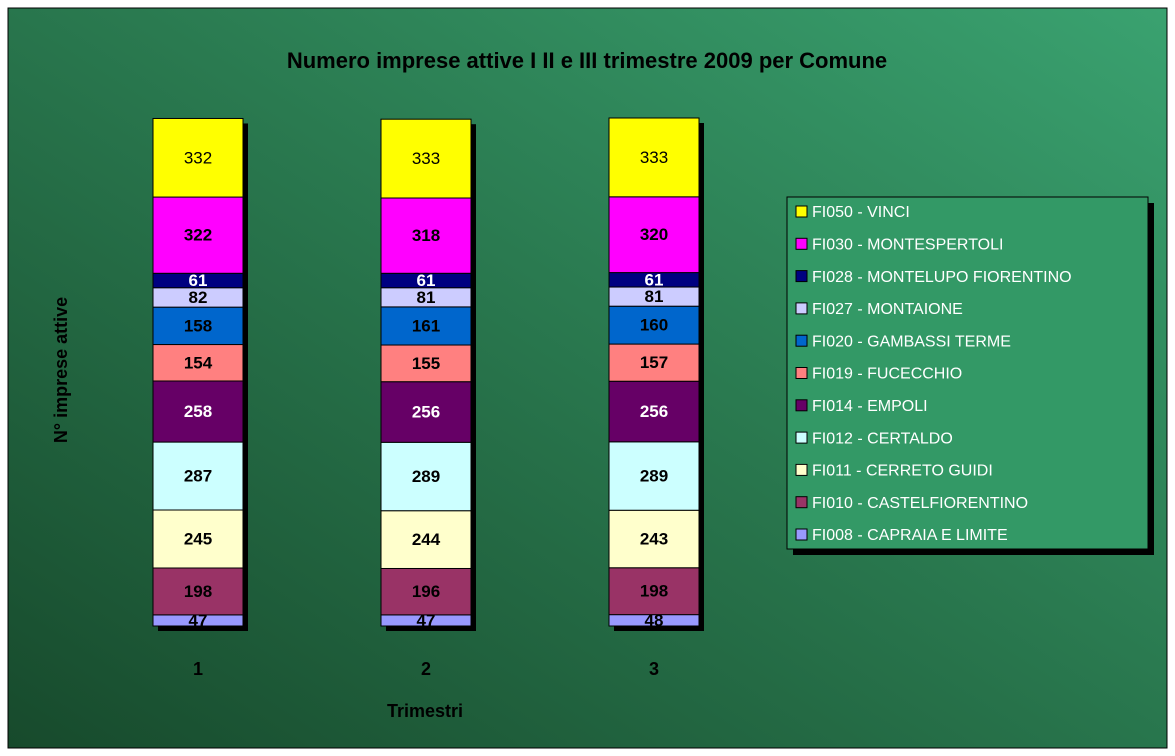 Image resolution: width=1175 pixels, height=756 pixels. What do you see at coordinates (920, 503) in the screenshot?
I see `legend-label: FI010 - CASTELFIORENTINO` at bounding box center [920, 503].